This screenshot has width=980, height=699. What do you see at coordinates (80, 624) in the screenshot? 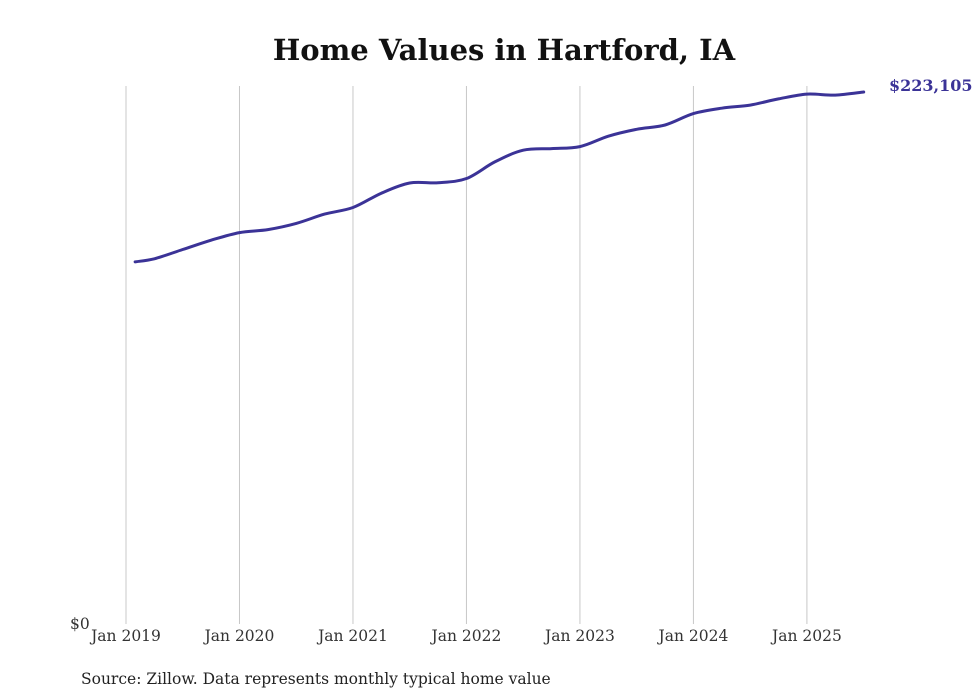
I see `y-zero-label: $0` at bounding box center [80, 624].